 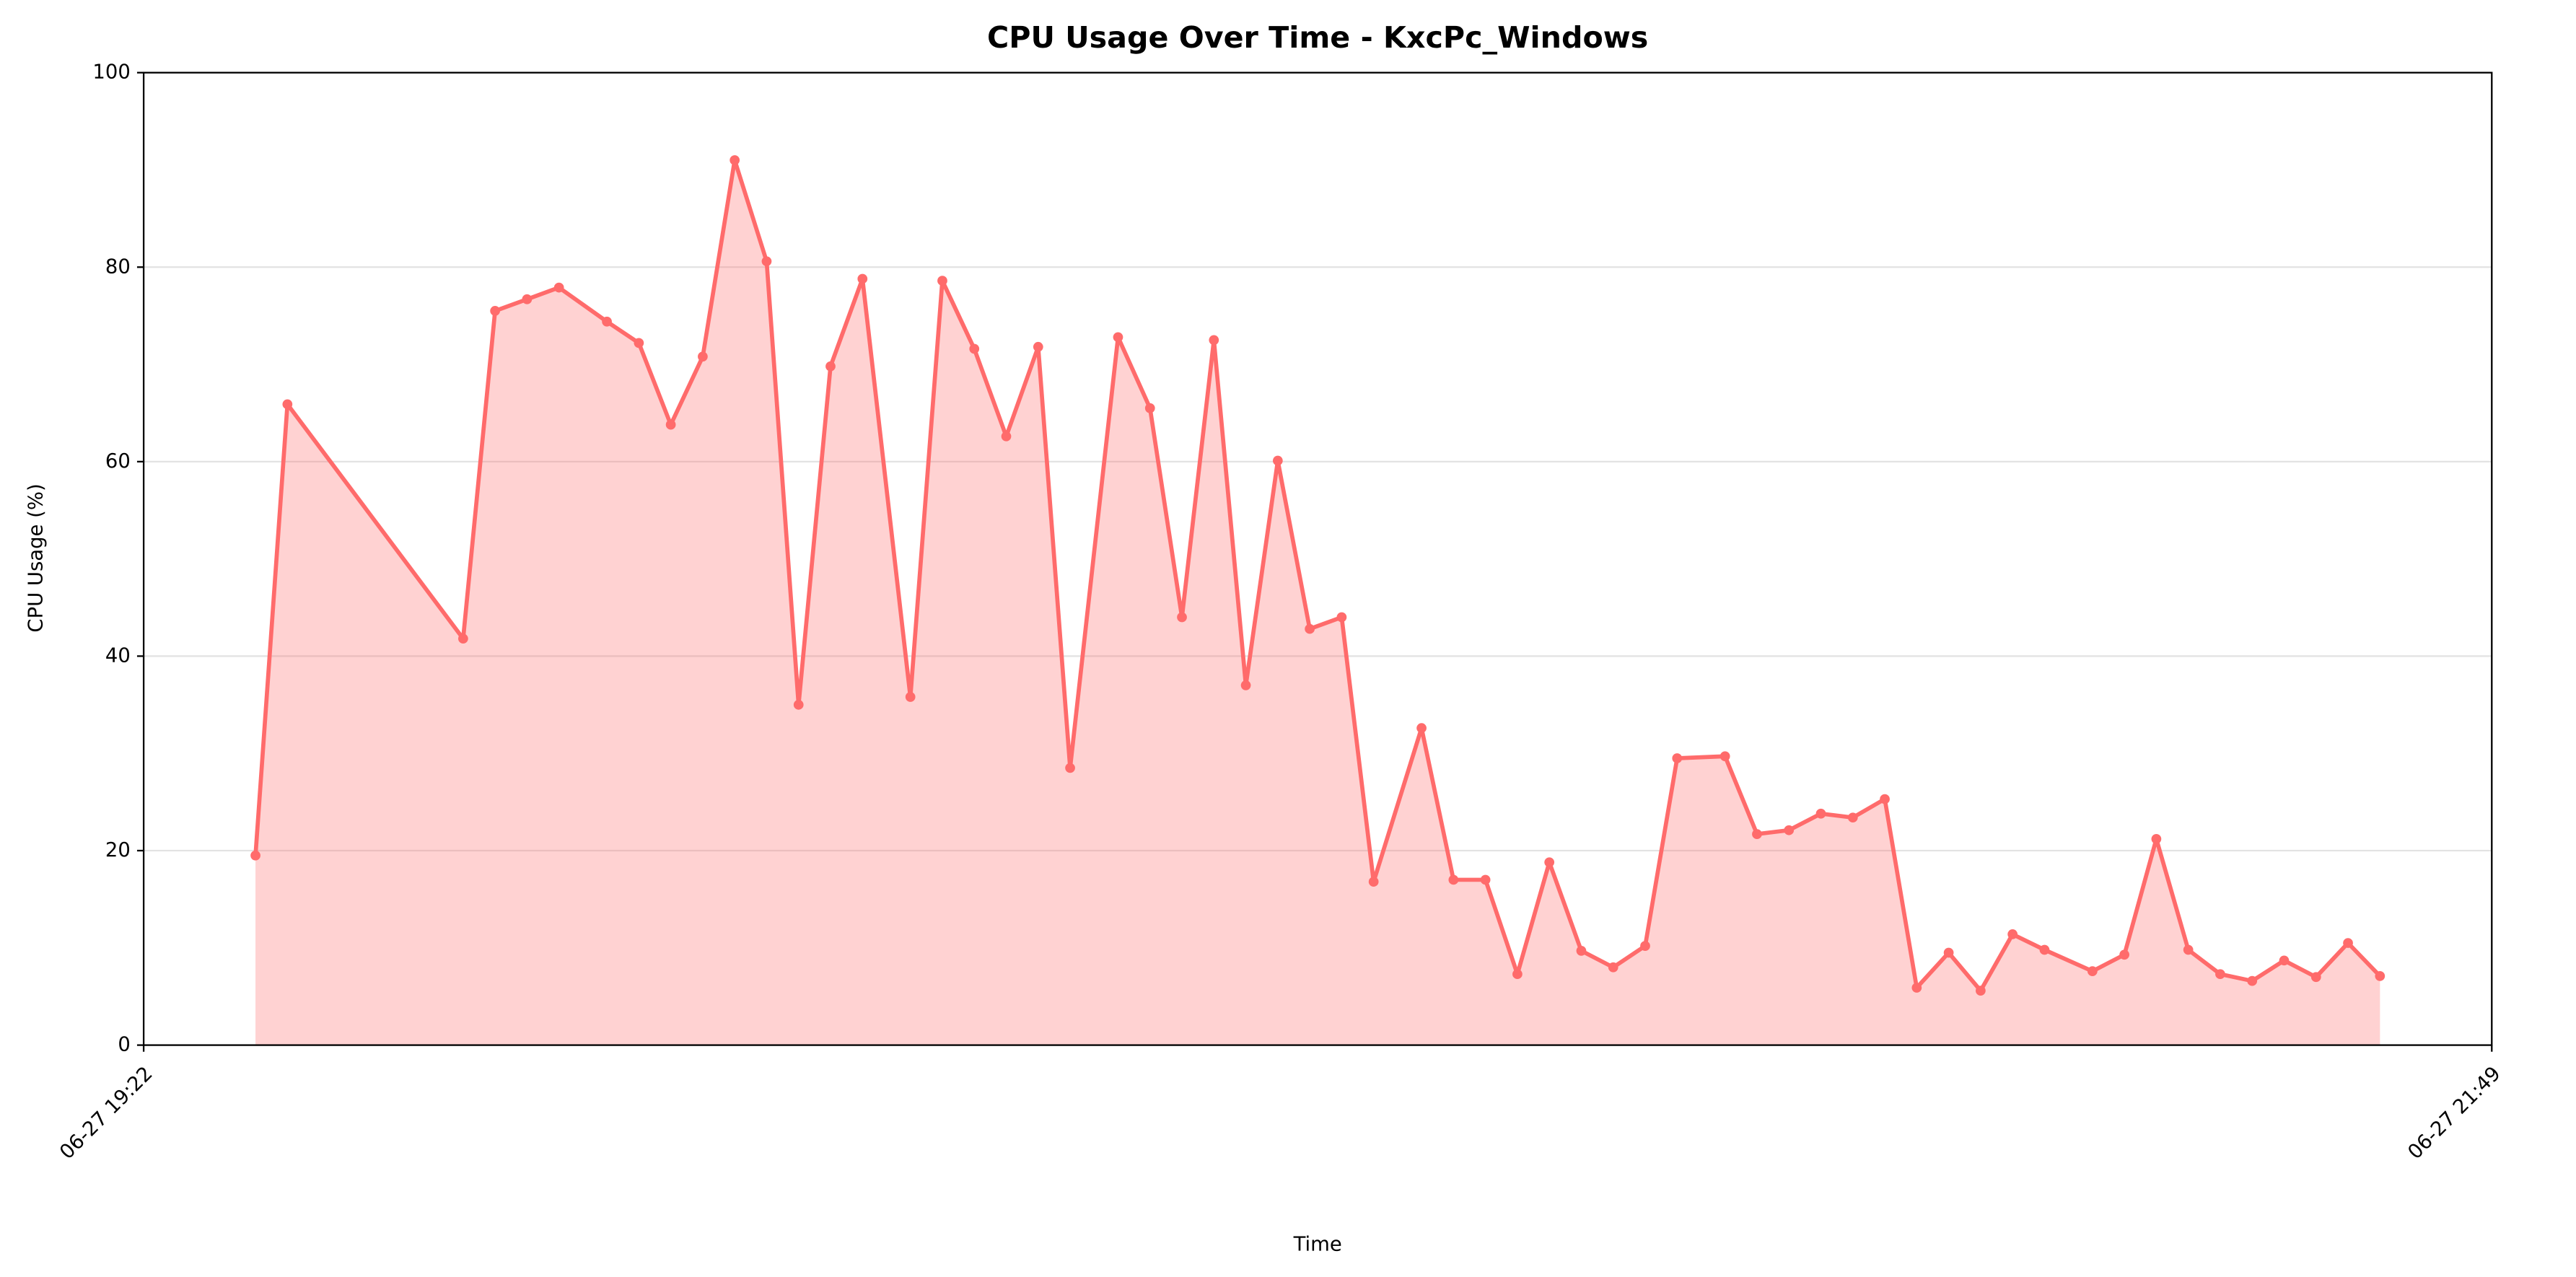 What do you see at coordinates (118, 656) in the screenshot?
I see `y-tick-label: 40` at bounding box center [118, 656].